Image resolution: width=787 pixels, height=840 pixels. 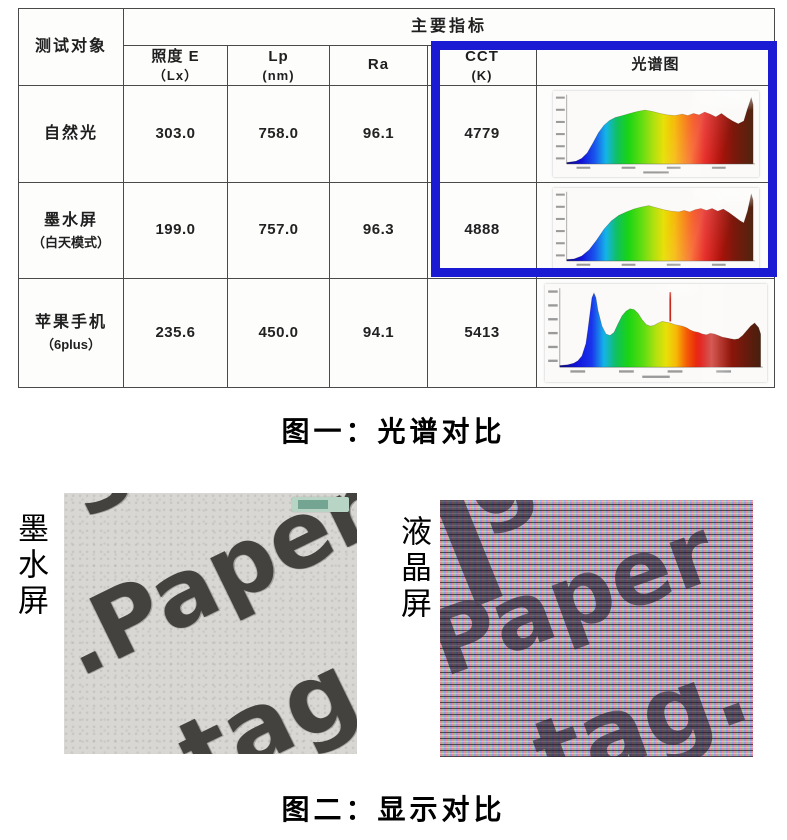 I want to click on row-iphone-illuminance: 235.6, so click(x=175, y=333).